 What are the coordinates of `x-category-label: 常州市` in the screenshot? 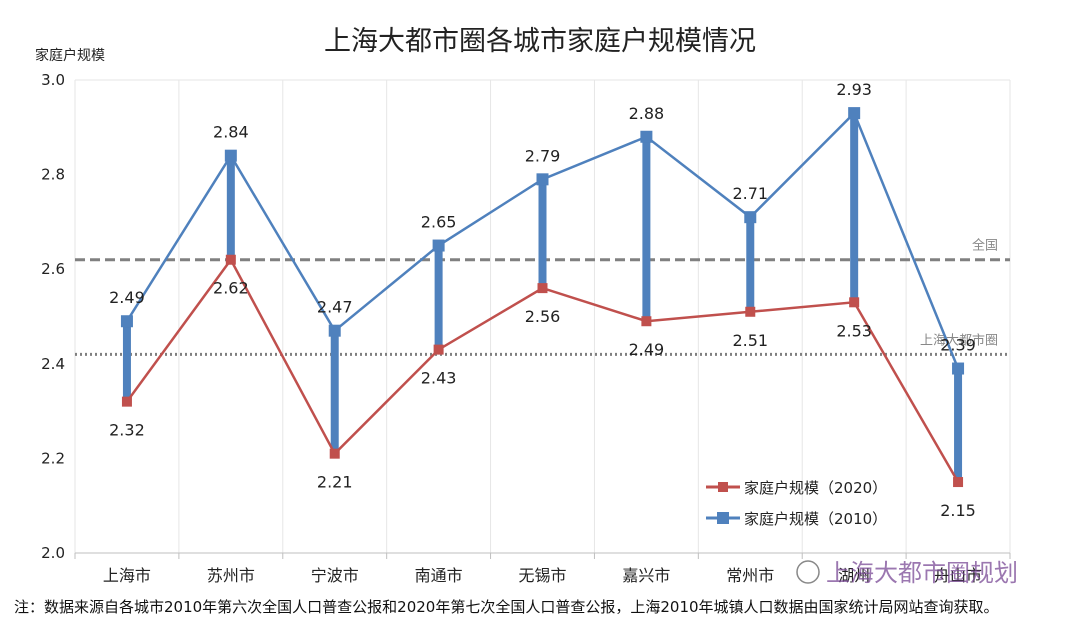 It's located at (750, 575).